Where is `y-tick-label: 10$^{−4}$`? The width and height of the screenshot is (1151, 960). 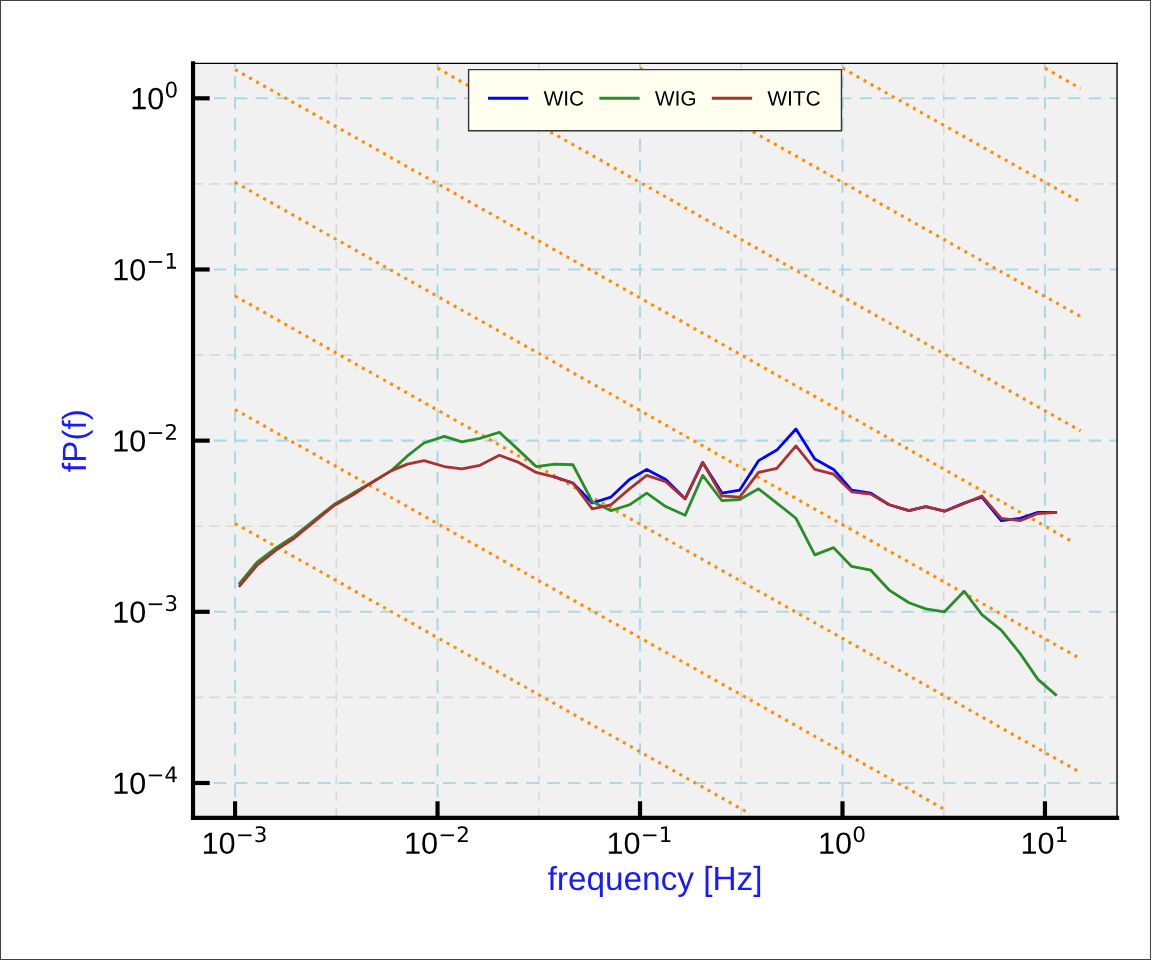
y-tick-label: 10$^{−4}$ is located at coordinates (145, 780).